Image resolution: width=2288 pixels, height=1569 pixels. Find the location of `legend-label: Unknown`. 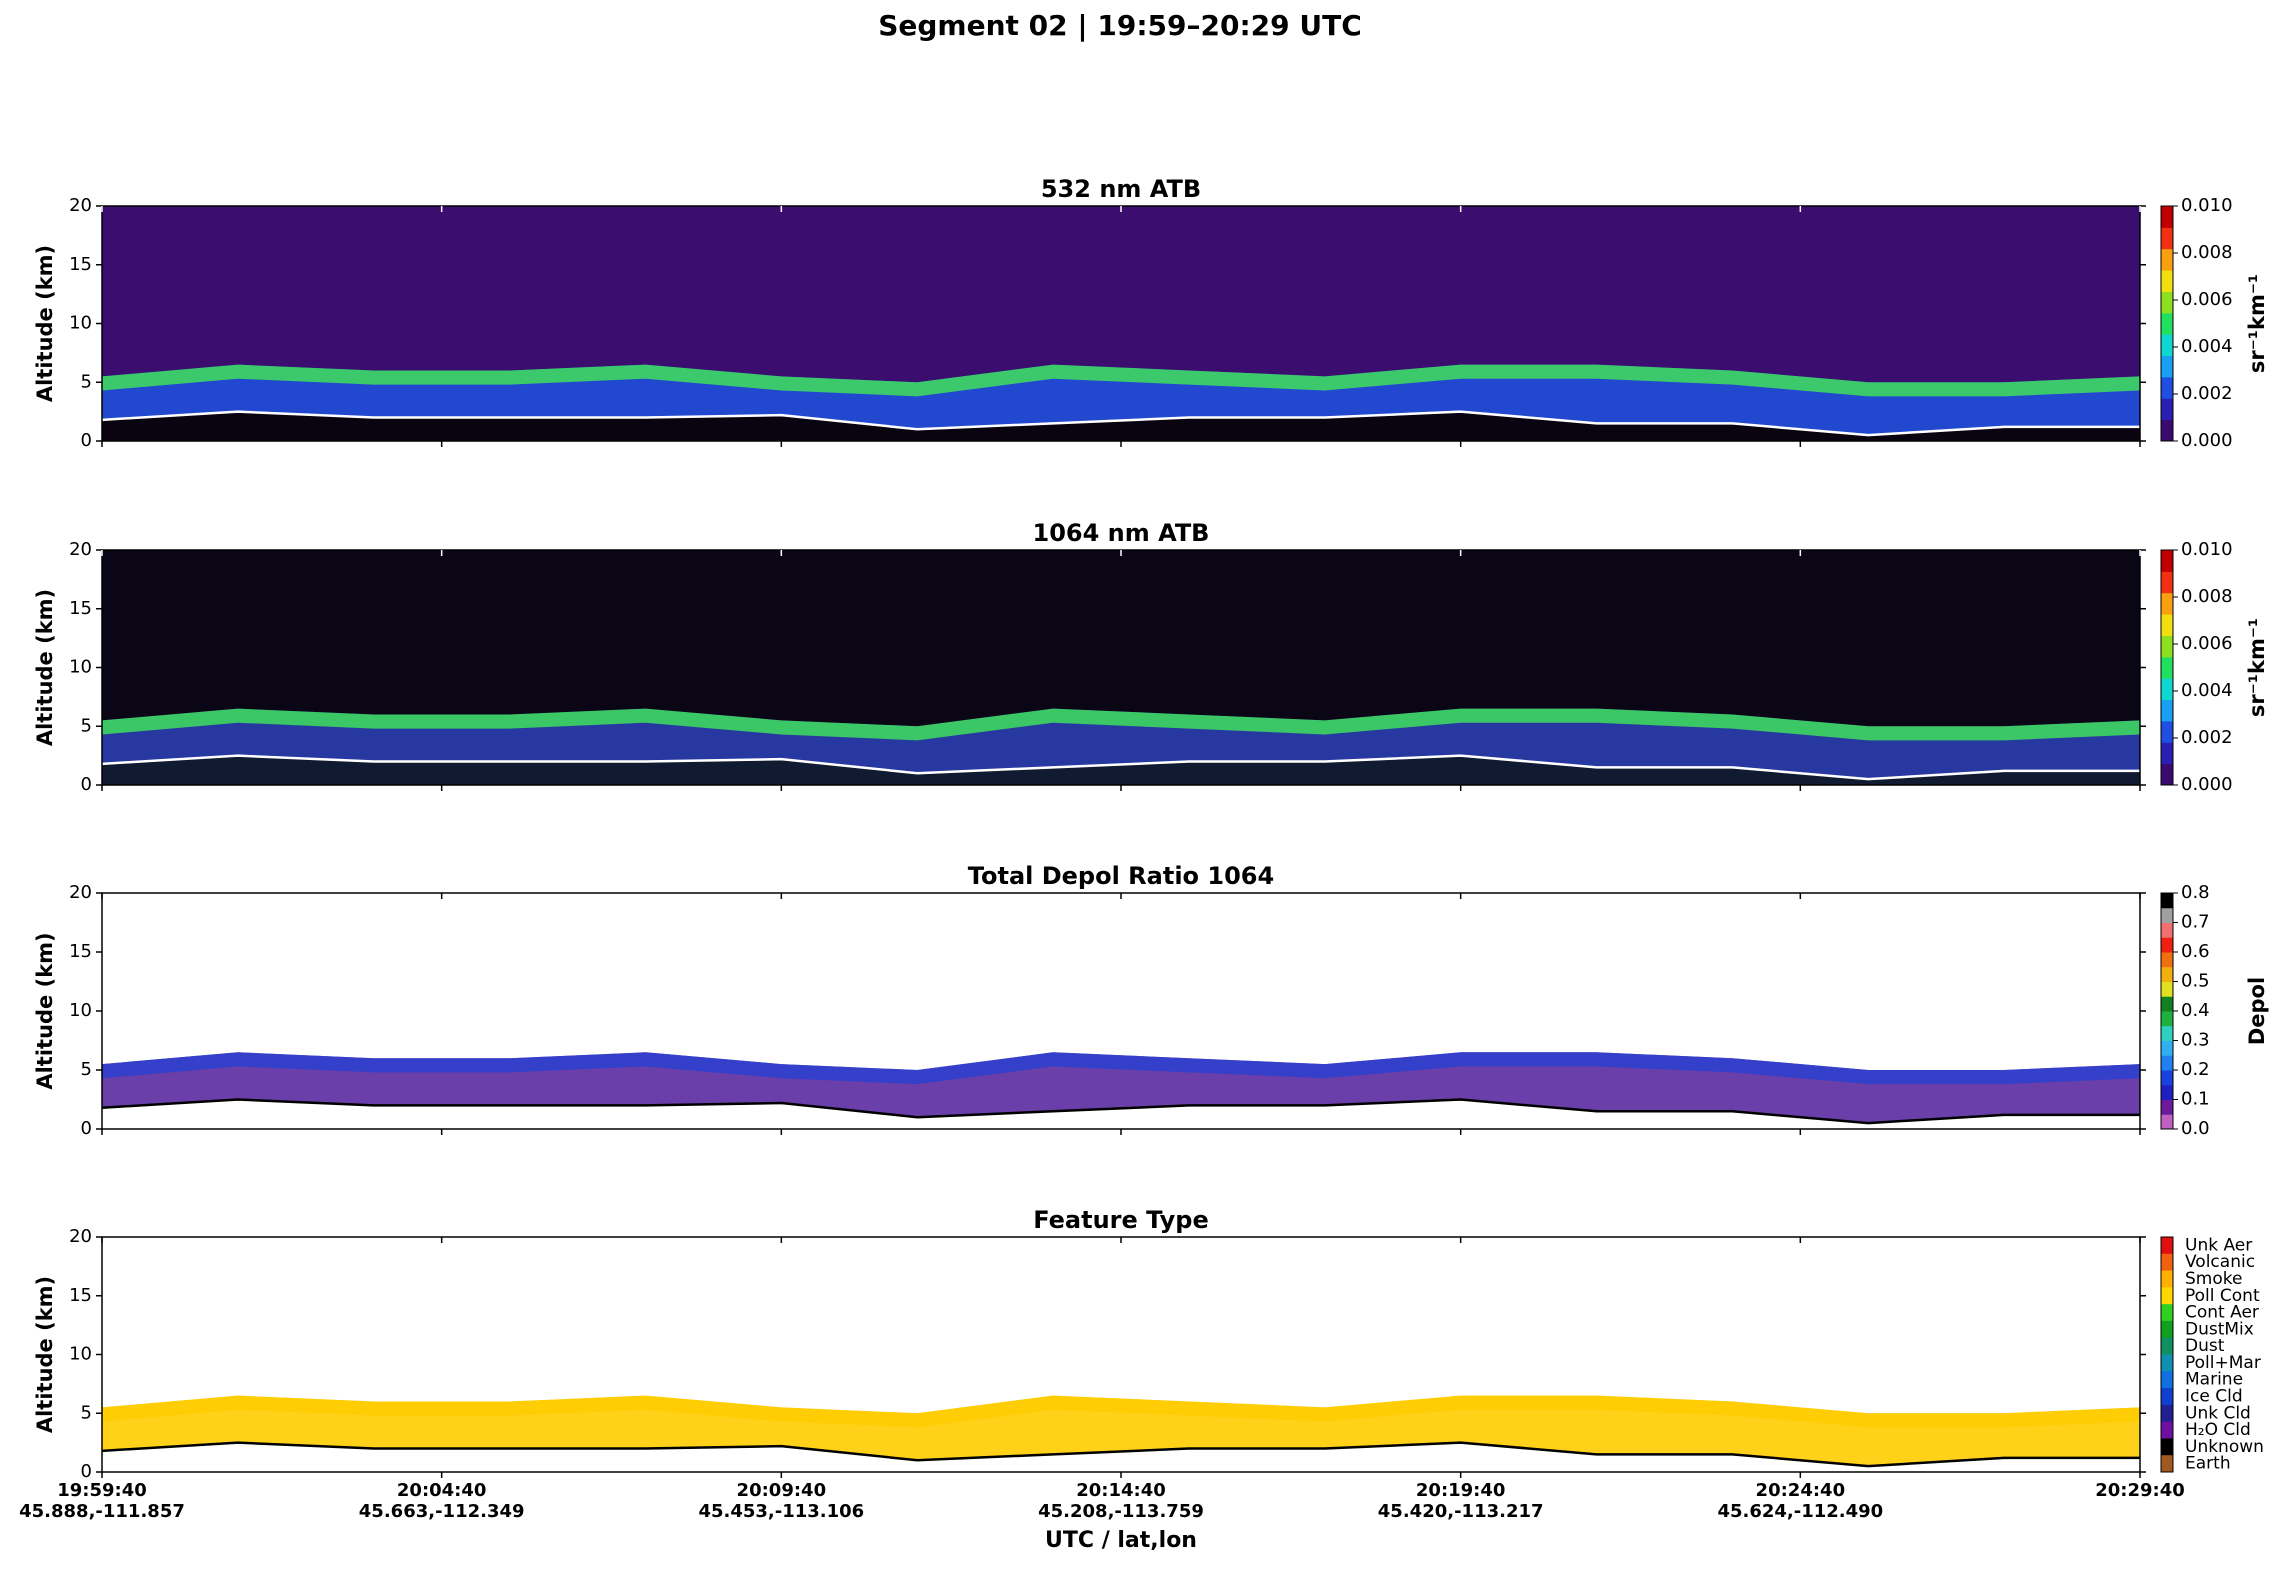

legend-label: Unknown is located at coordinates (2224, 1447).